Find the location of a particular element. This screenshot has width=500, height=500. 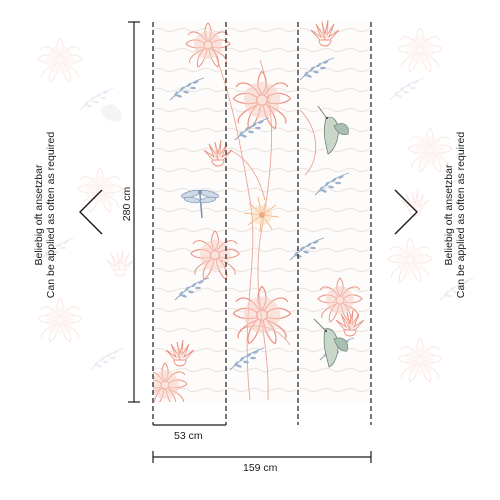

right-note-english: Can be applied as often as required is located at coordinates (461, 215).